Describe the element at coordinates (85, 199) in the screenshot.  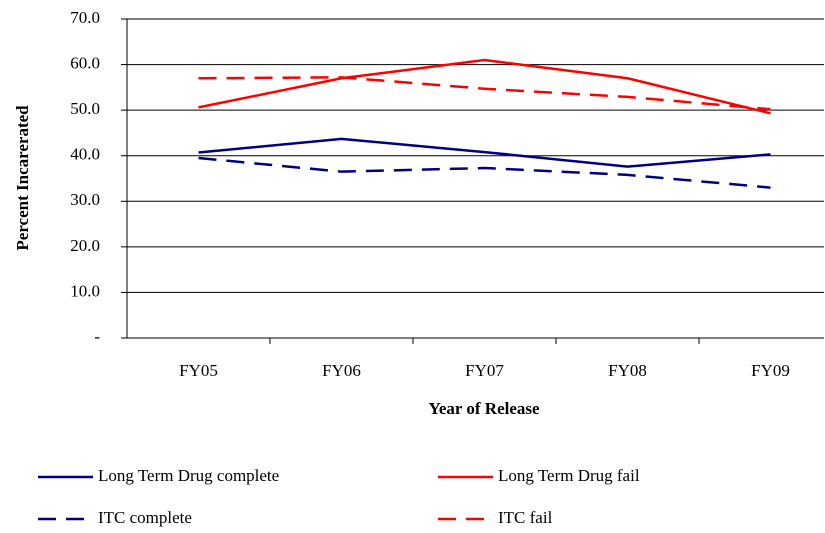
I see `y-tick-label: 30.0` at that location.